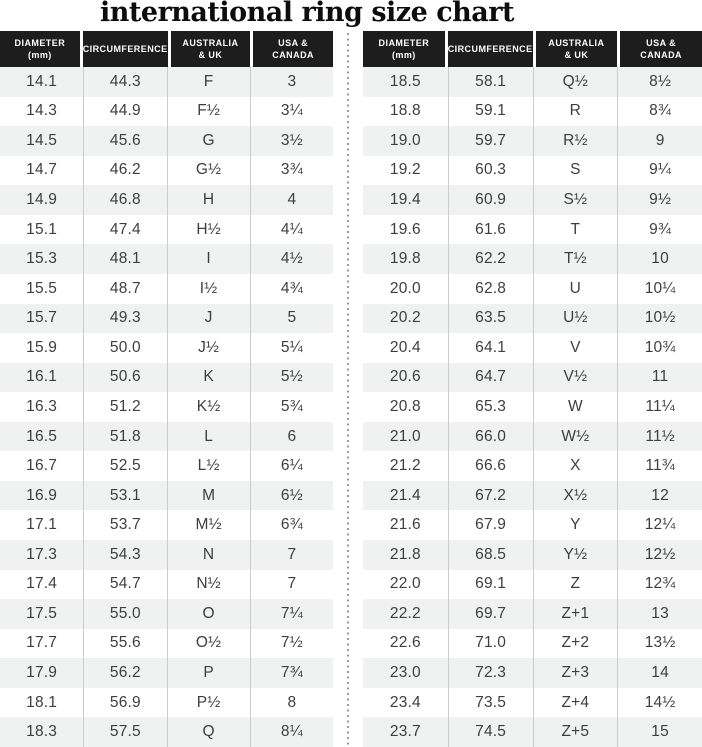 The image size is (702, 747). I want to click on circumference-cell: 73.5, so click(490, 702).